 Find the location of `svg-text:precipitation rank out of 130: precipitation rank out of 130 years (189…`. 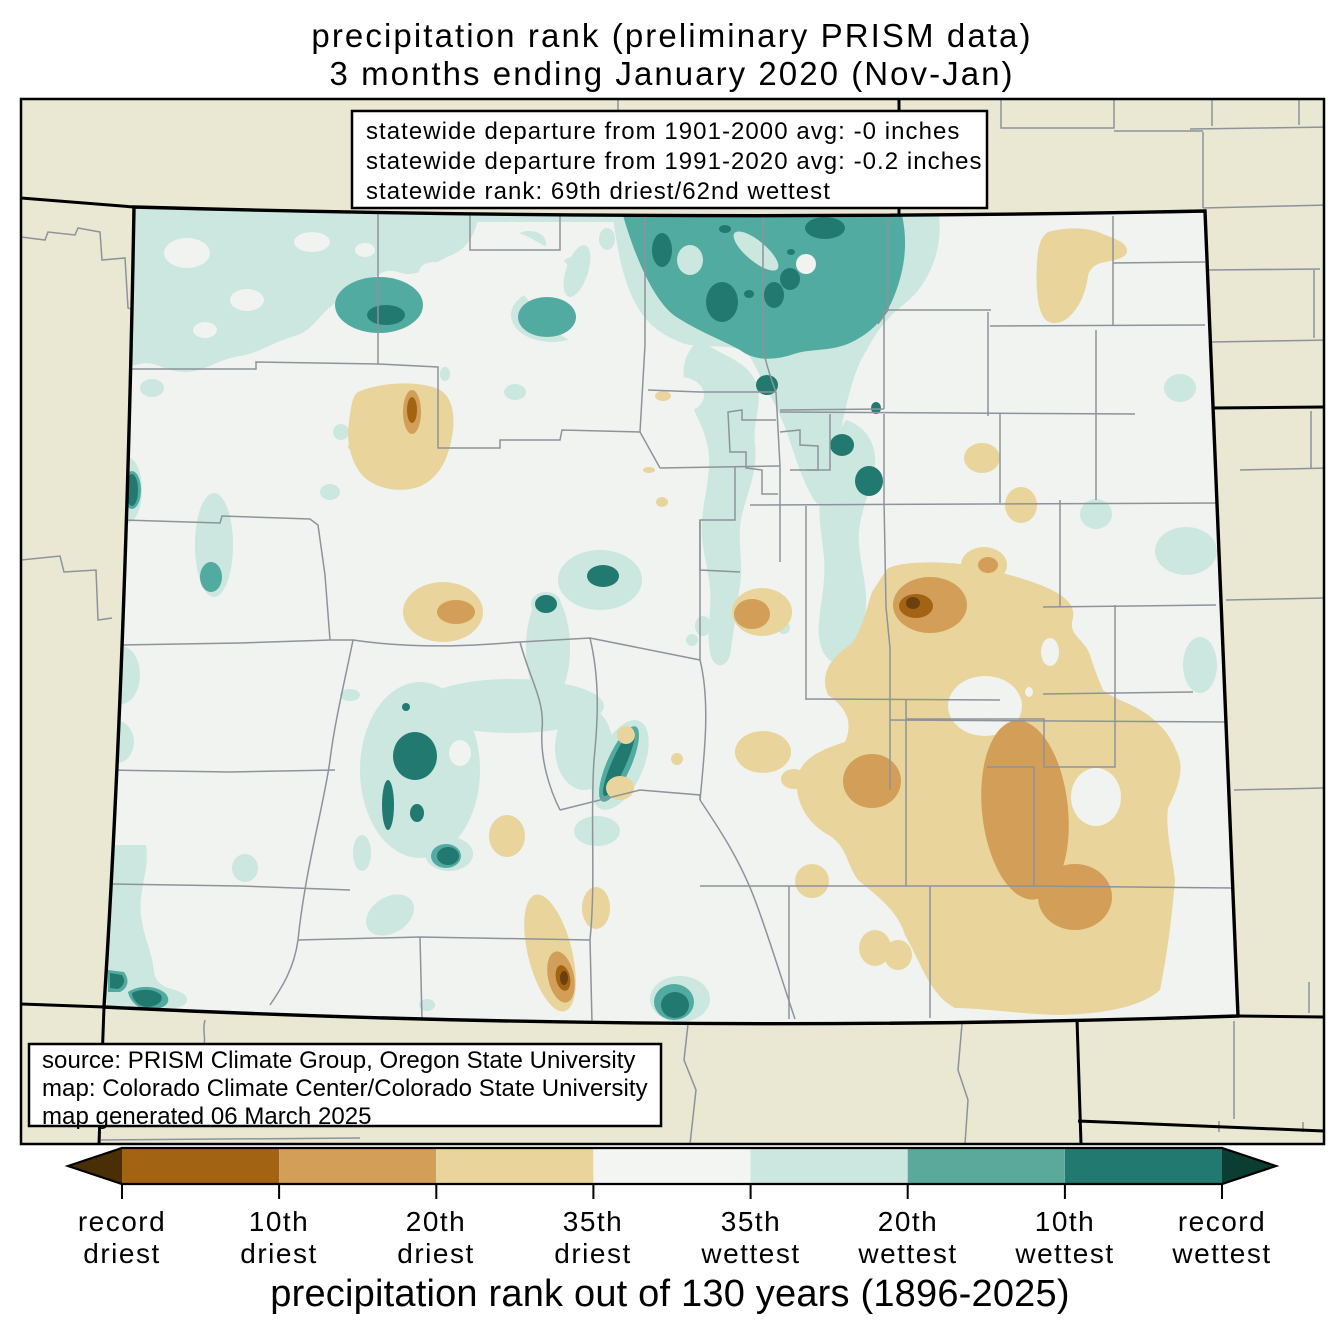

svg-text:precipitation rank out of 130: precipitation rank out of 130 years (189… is located at coordinates (669, 1294).